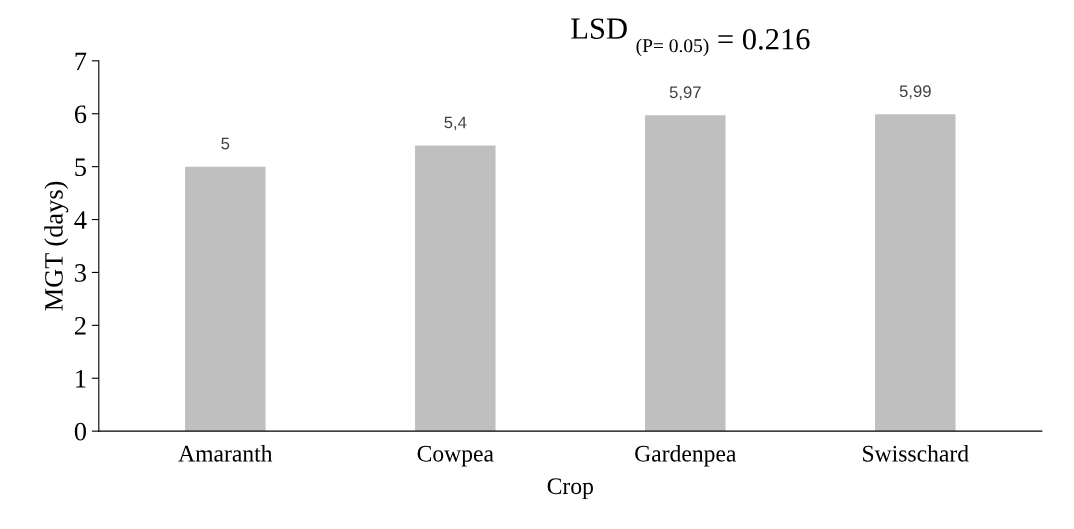 Image resolution: width=1074 pixels, height=529 pixels. What do you see at coordinates (56, 246) in the screenshot?
I see `y-axis-title: MGT (days)` at bounding box center [56, 246].